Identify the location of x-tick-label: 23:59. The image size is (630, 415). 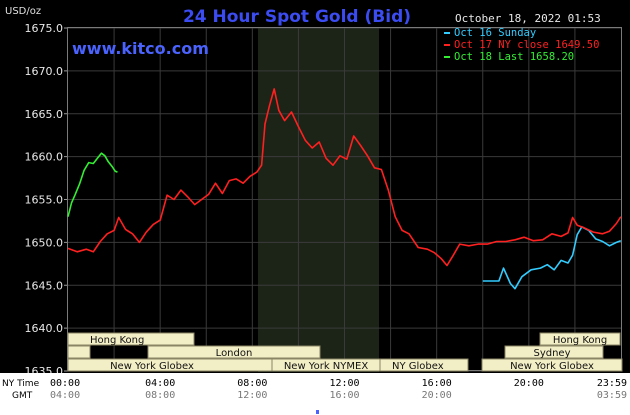
(612, 383).